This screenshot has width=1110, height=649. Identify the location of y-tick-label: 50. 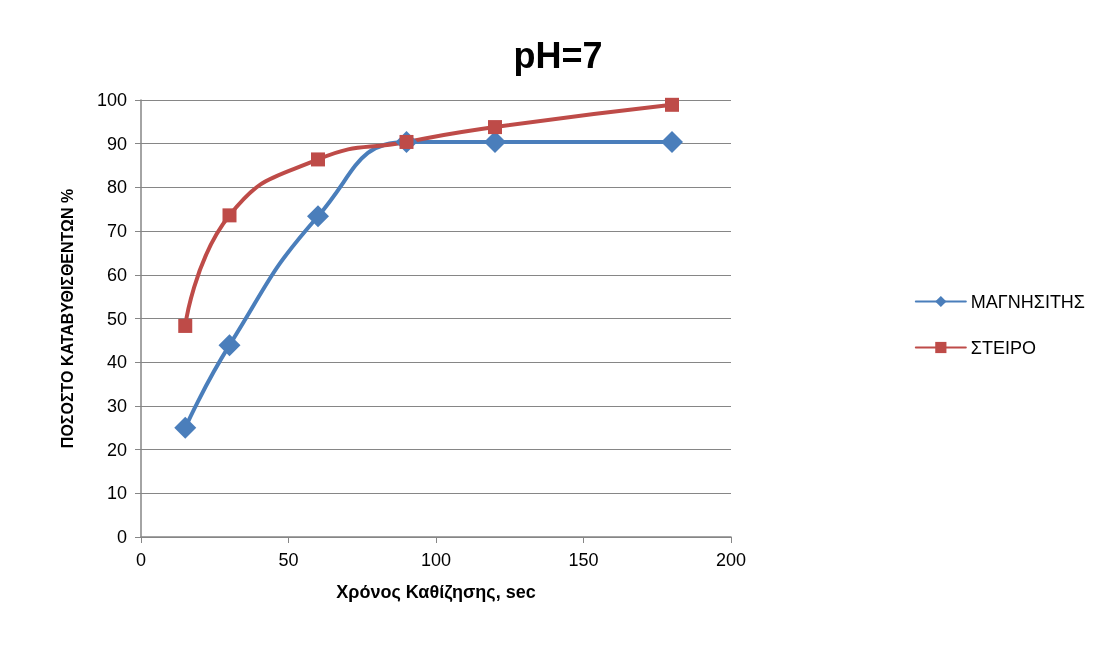
(116, 318).